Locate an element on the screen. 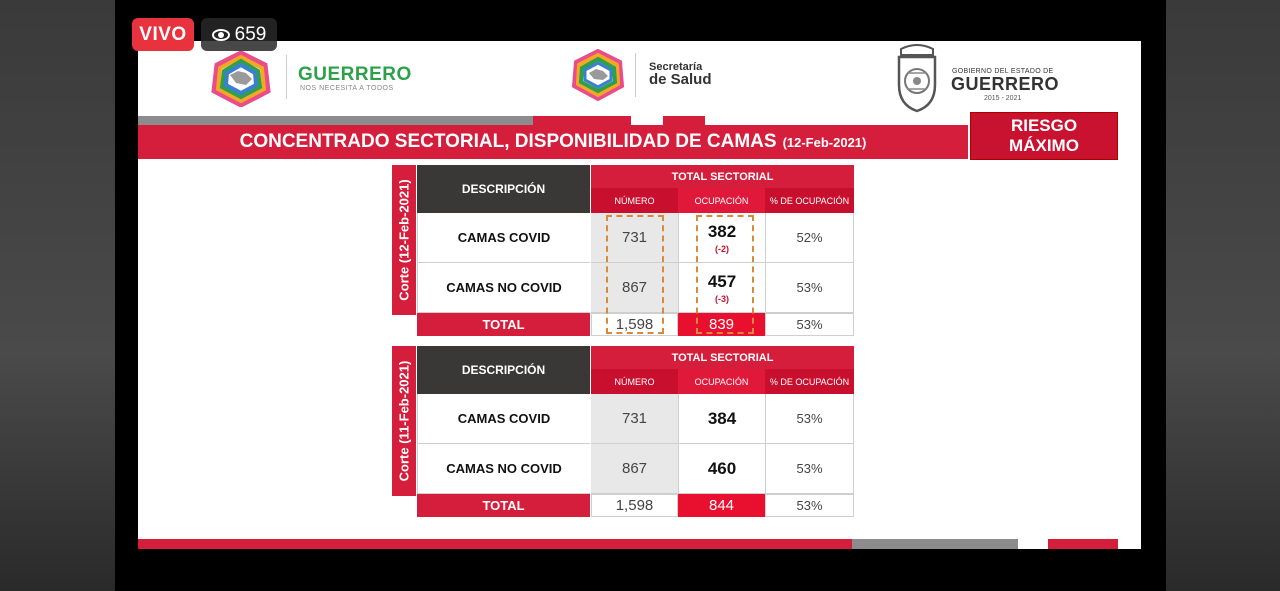 The height and width of the screenshot is (591, 1280). top-red-bar-small is located at coordinates (684, 120).